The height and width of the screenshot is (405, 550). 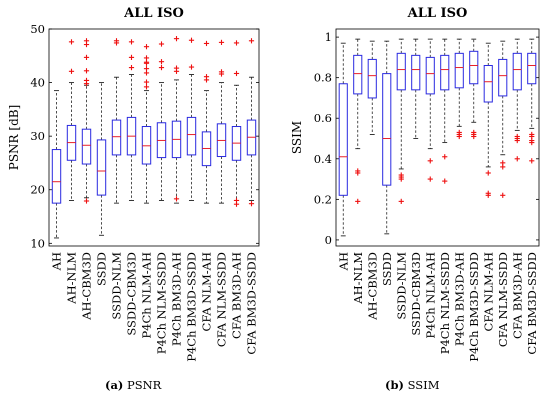 What do you see at coordinates (144, 385) in the screenshot?
I see `caption-psnr-text: PSNR` at bounding box center [144, 385].